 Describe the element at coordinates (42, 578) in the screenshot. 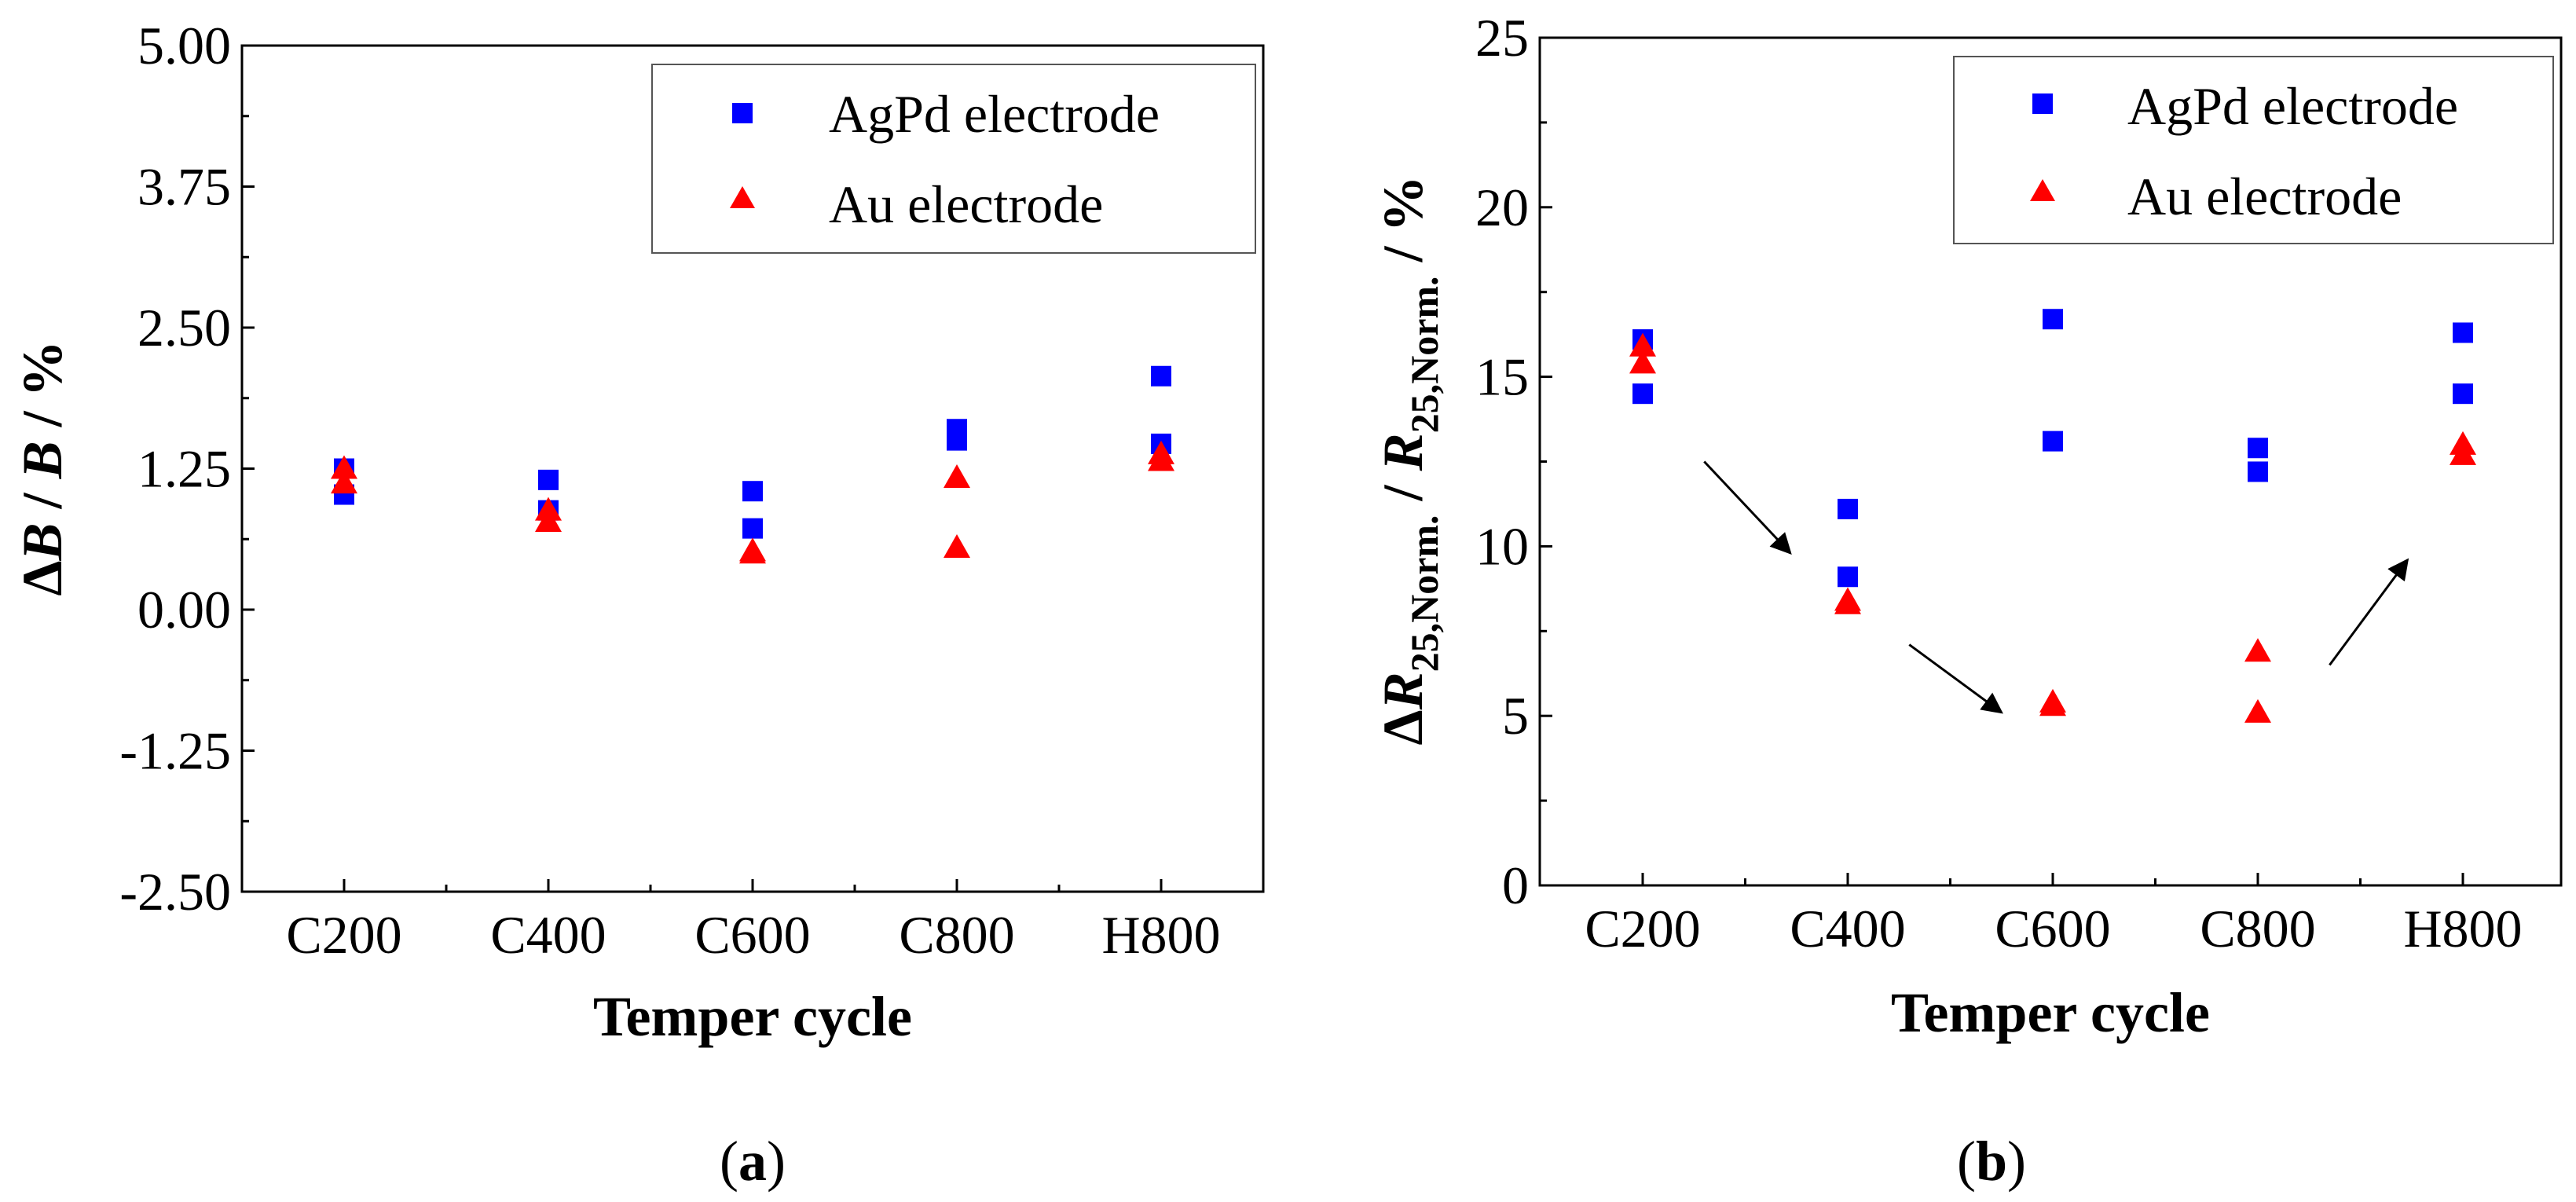

I see `y-label-delta-a: Δ` at that location.